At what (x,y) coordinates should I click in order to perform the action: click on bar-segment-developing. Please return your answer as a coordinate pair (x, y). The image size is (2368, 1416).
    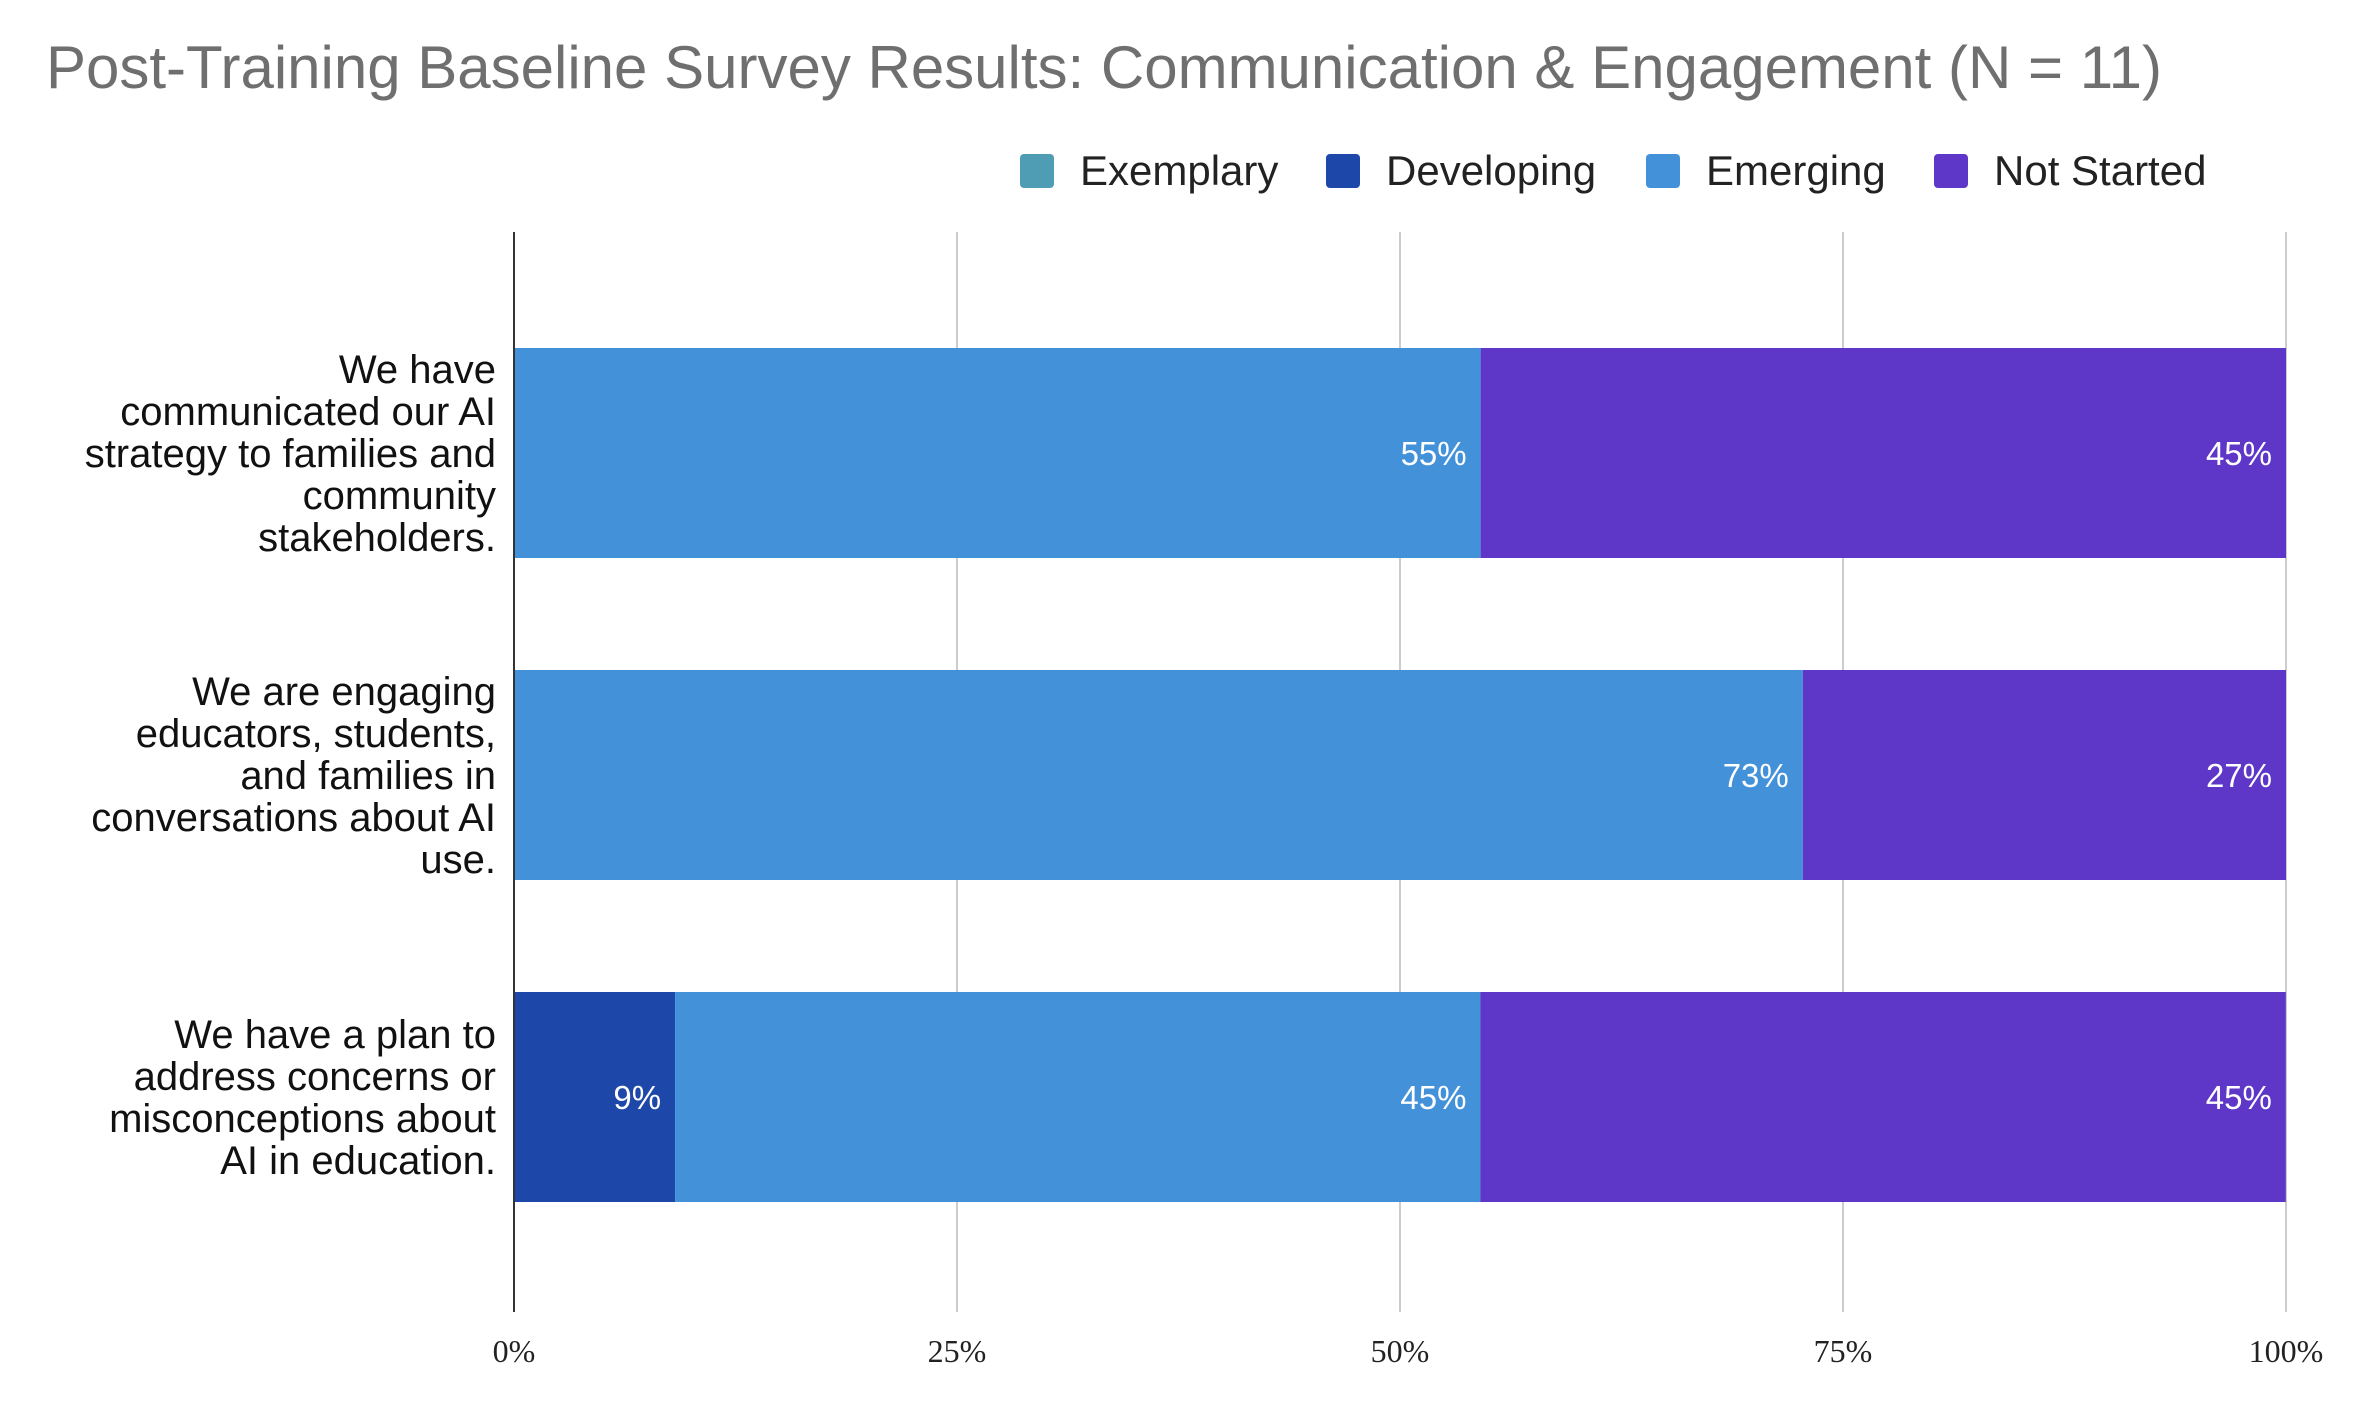
    Looking at the image, I should click on (595, 1097).